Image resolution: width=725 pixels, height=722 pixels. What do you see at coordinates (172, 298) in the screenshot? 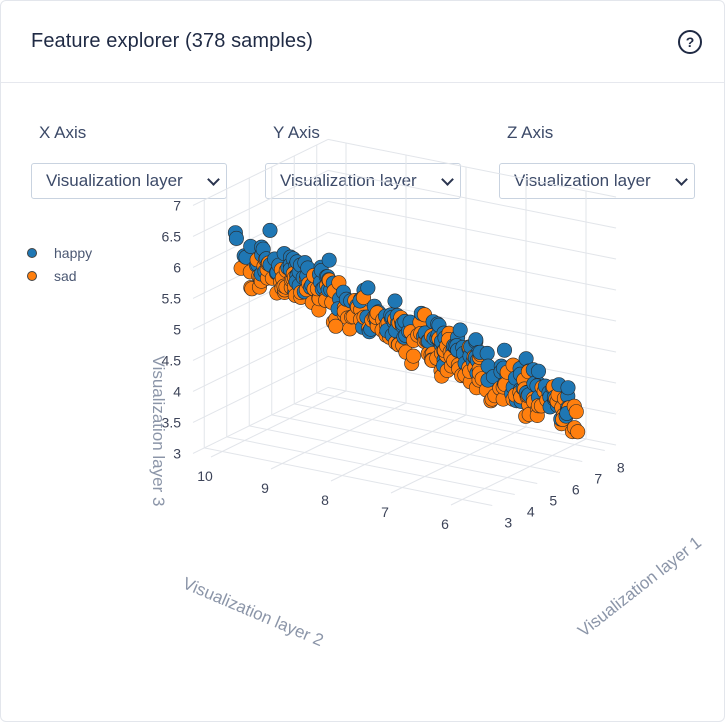
I see `z-tick-label: 5.5` at bounding box center [172, 298].